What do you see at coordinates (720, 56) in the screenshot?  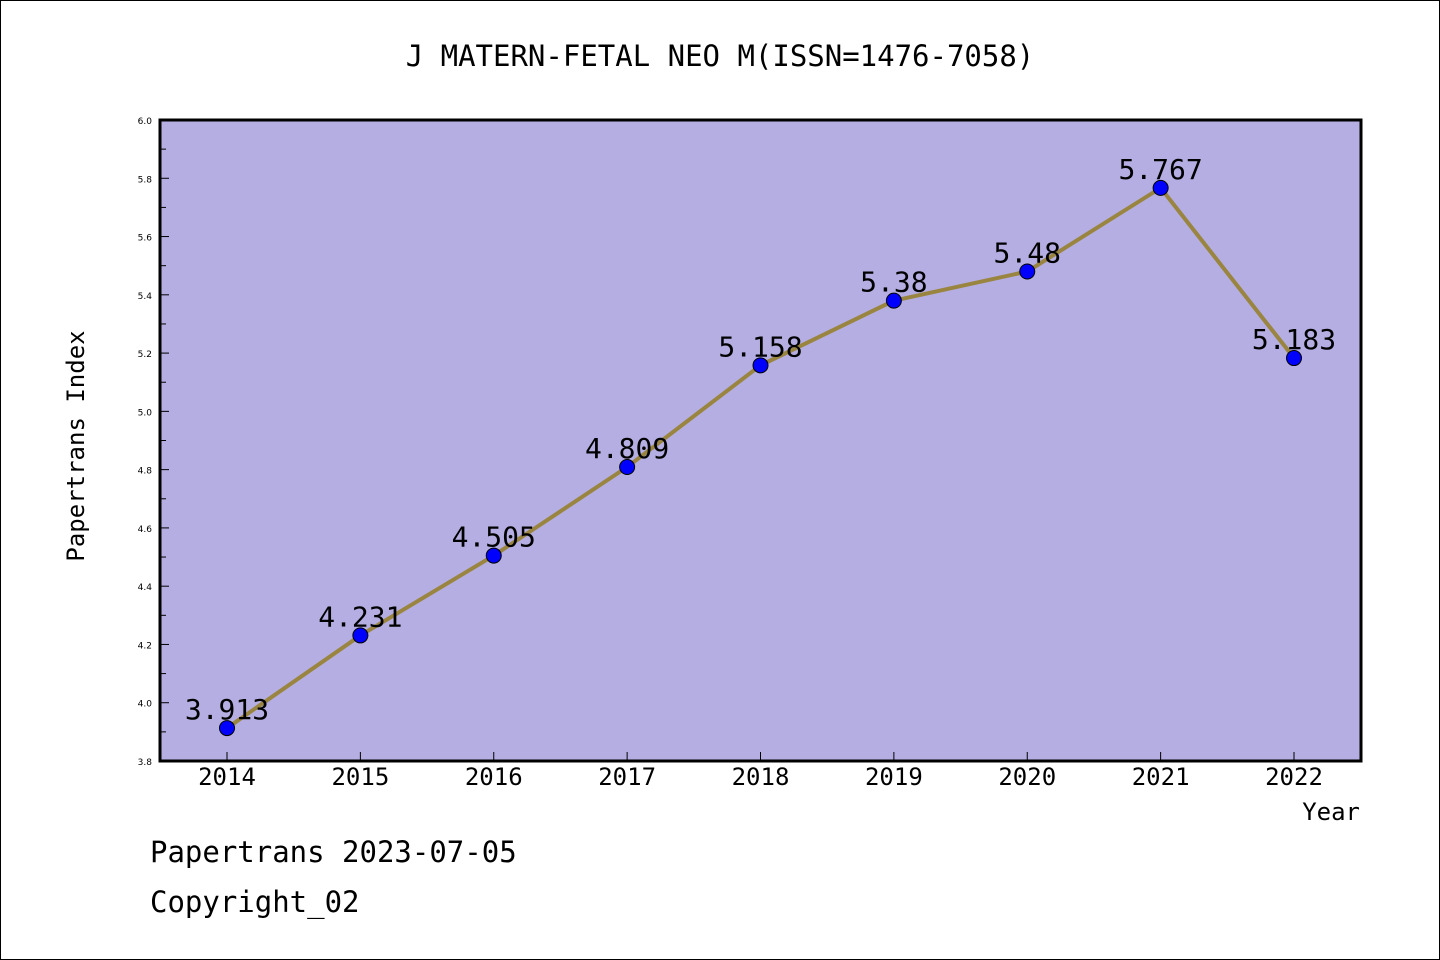 I see `chart-title: J MATERN-FETAL NEO M(ISSN=1476-7058)` at bounding box center [720, 56].